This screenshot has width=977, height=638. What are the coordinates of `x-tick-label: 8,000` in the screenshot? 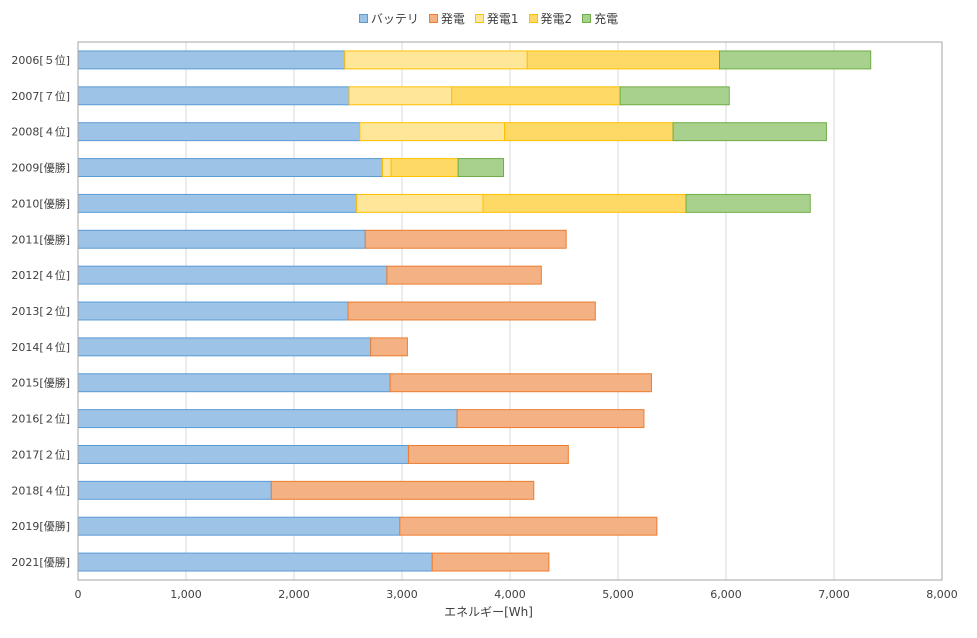 It's located at (942, 594).